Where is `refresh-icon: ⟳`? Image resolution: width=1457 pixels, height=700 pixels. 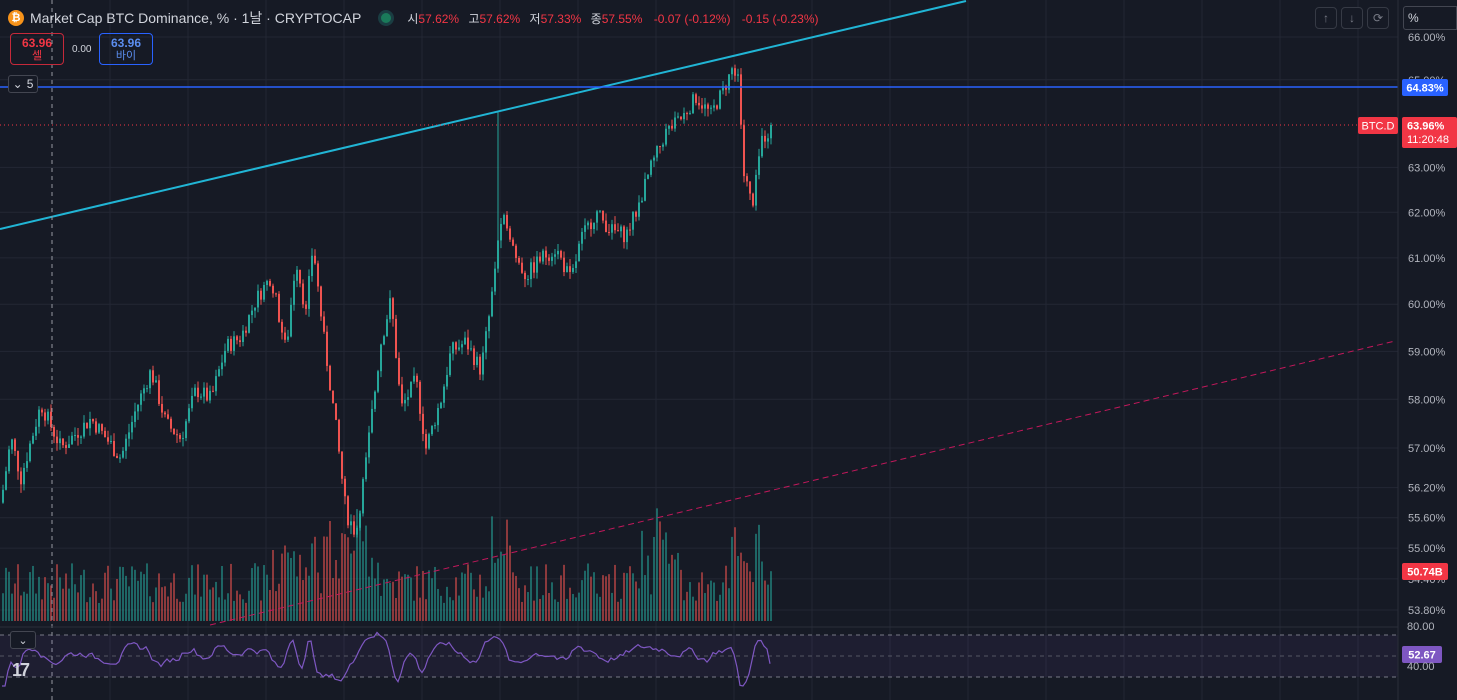
refresh-icon: ⟳ is located at coordinates (1378, 18).